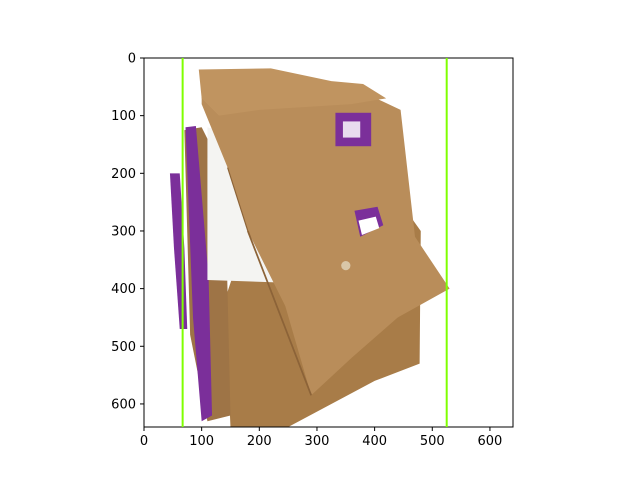 The height and width of the screenshot is (480, 640). I want to click on y-axis: 0 100 200 300 400 500 600, so click(127, 232).